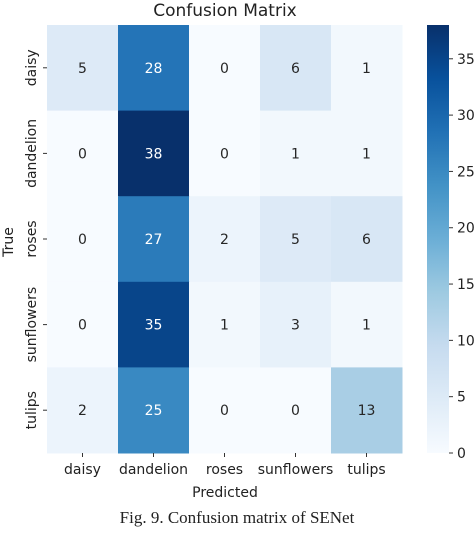  I want to click on y-axis-label: True, so click(9, 242).